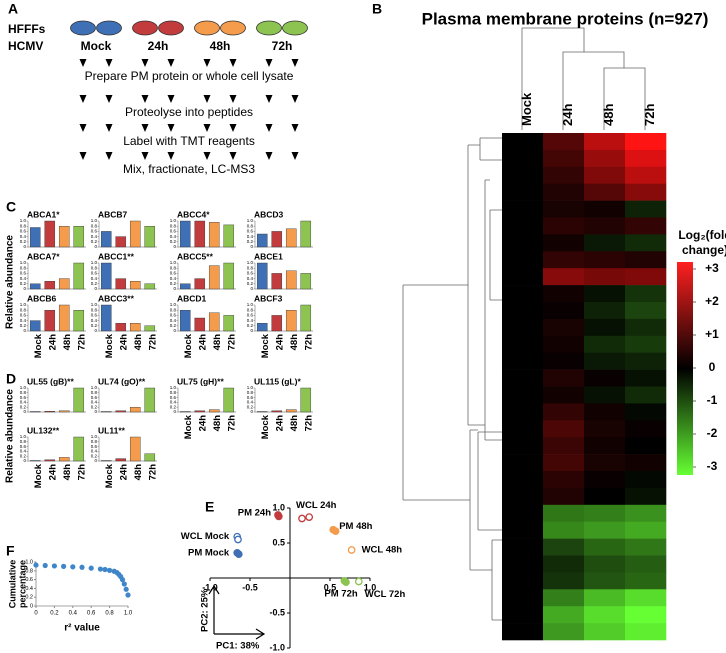 The image size is (726, 653). Describe the element at coordinates (193, 214) in the screenshot. I see `subplot-title: ABCC4*` at that location.